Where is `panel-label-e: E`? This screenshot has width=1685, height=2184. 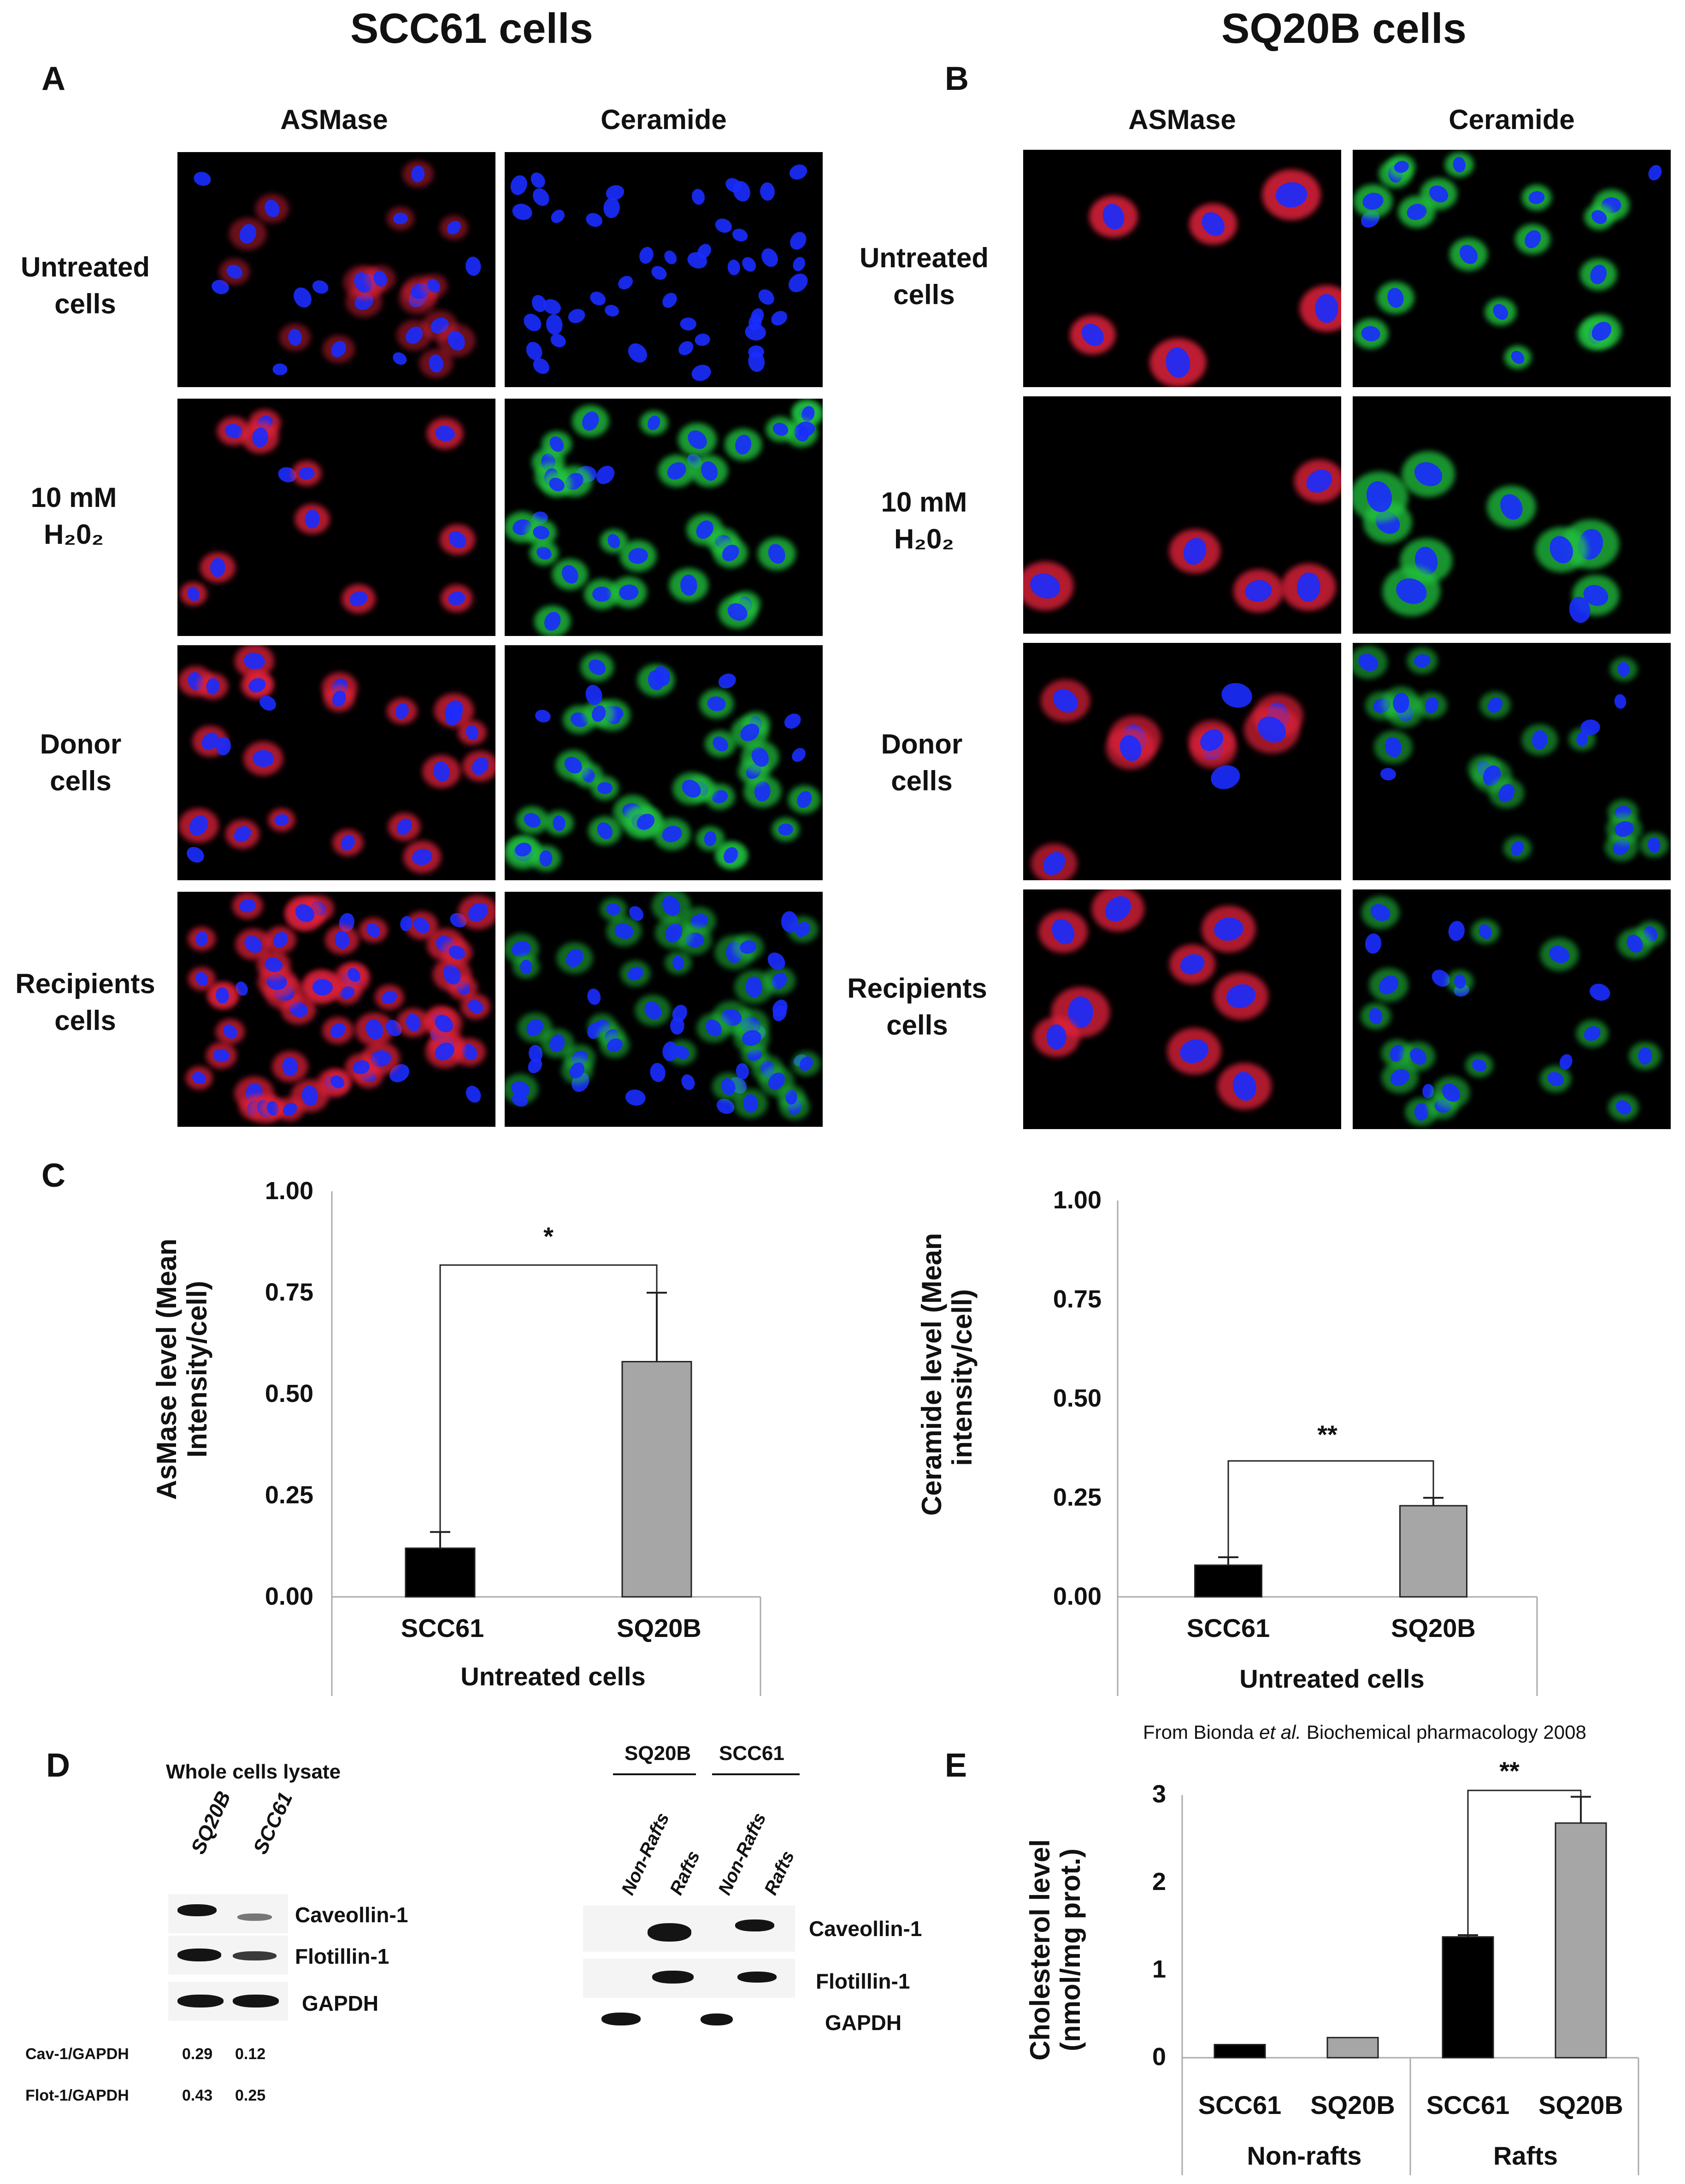
panel-label-e: E is located at coordinates (956, 1765).